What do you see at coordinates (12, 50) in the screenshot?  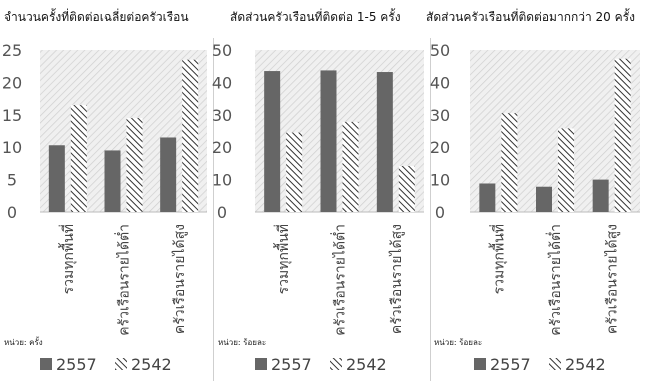 I see `y-tick-label: 25` at bounding box center [12, 50].